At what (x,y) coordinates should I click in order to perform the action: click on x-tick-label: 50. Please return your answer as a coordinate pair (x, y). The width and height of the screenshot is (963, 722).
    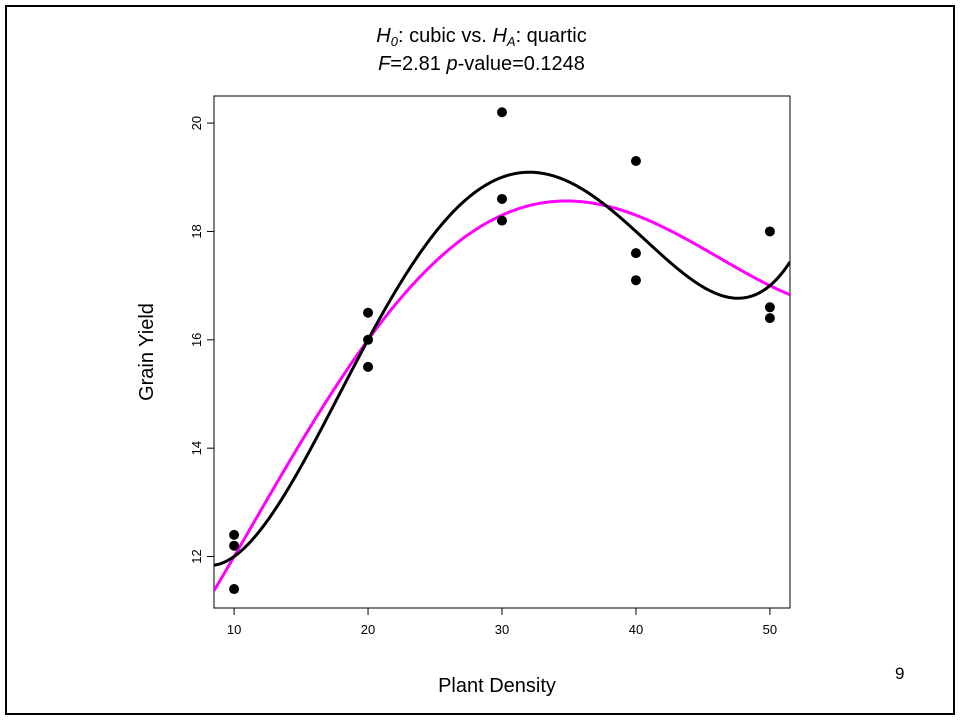
    Looking at the image, I should click on (770, 629).